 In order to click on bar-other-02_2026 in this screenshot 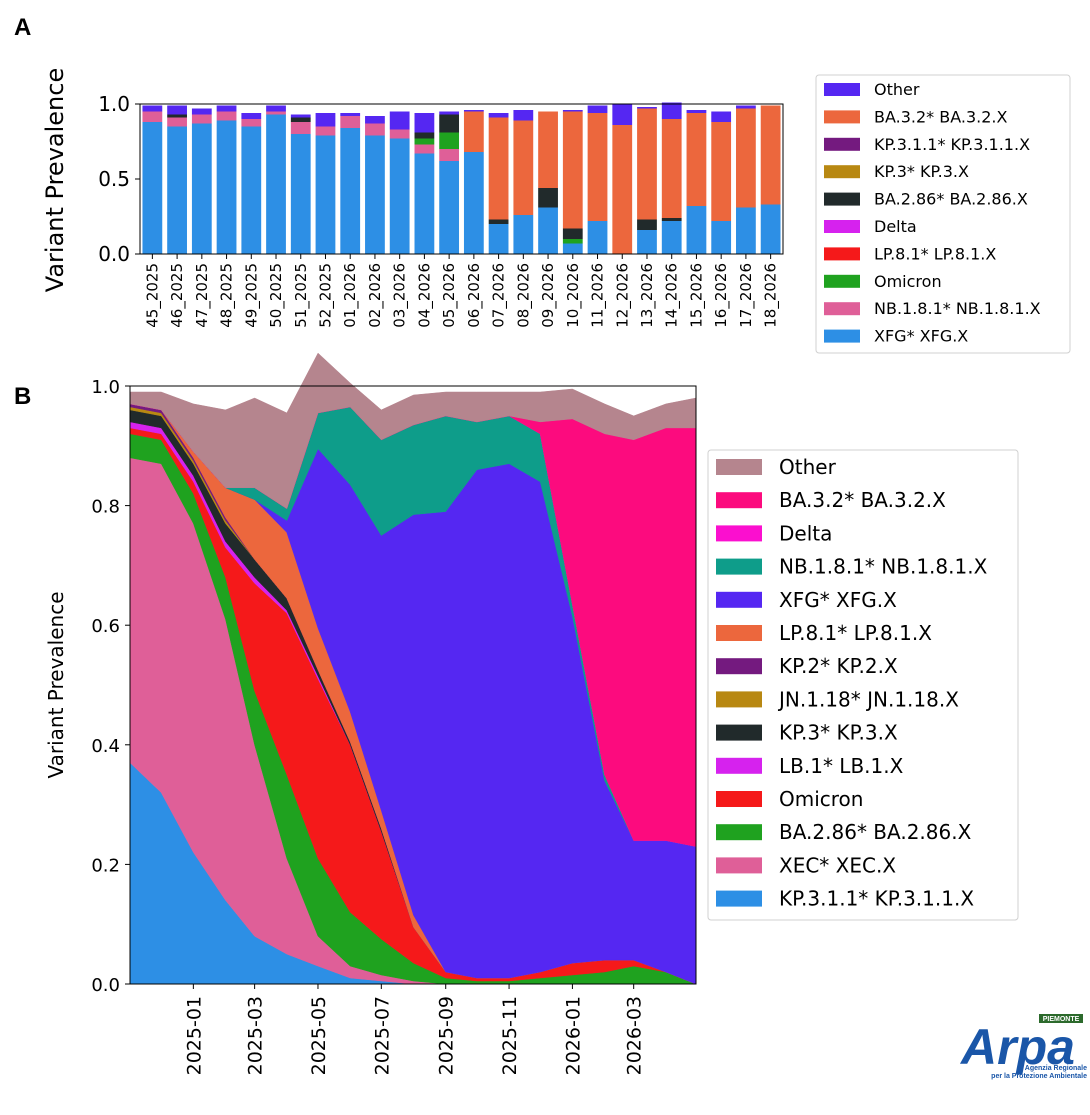, I will do `click(375, 120)`.